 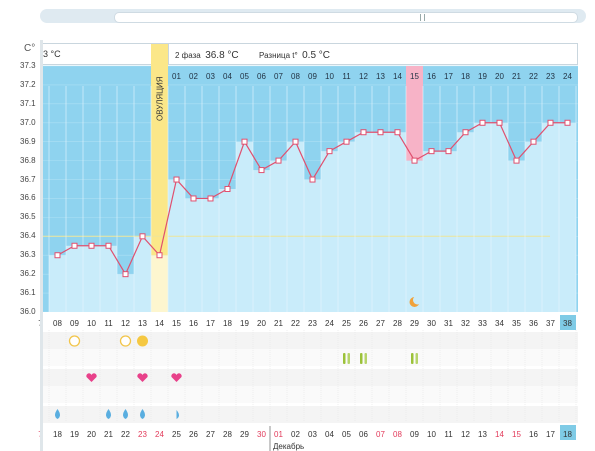 What do you see at coordinates (227, 323) in the screenshot?
I see `cycle-day-label: 18` at bounding box center [227, 323].